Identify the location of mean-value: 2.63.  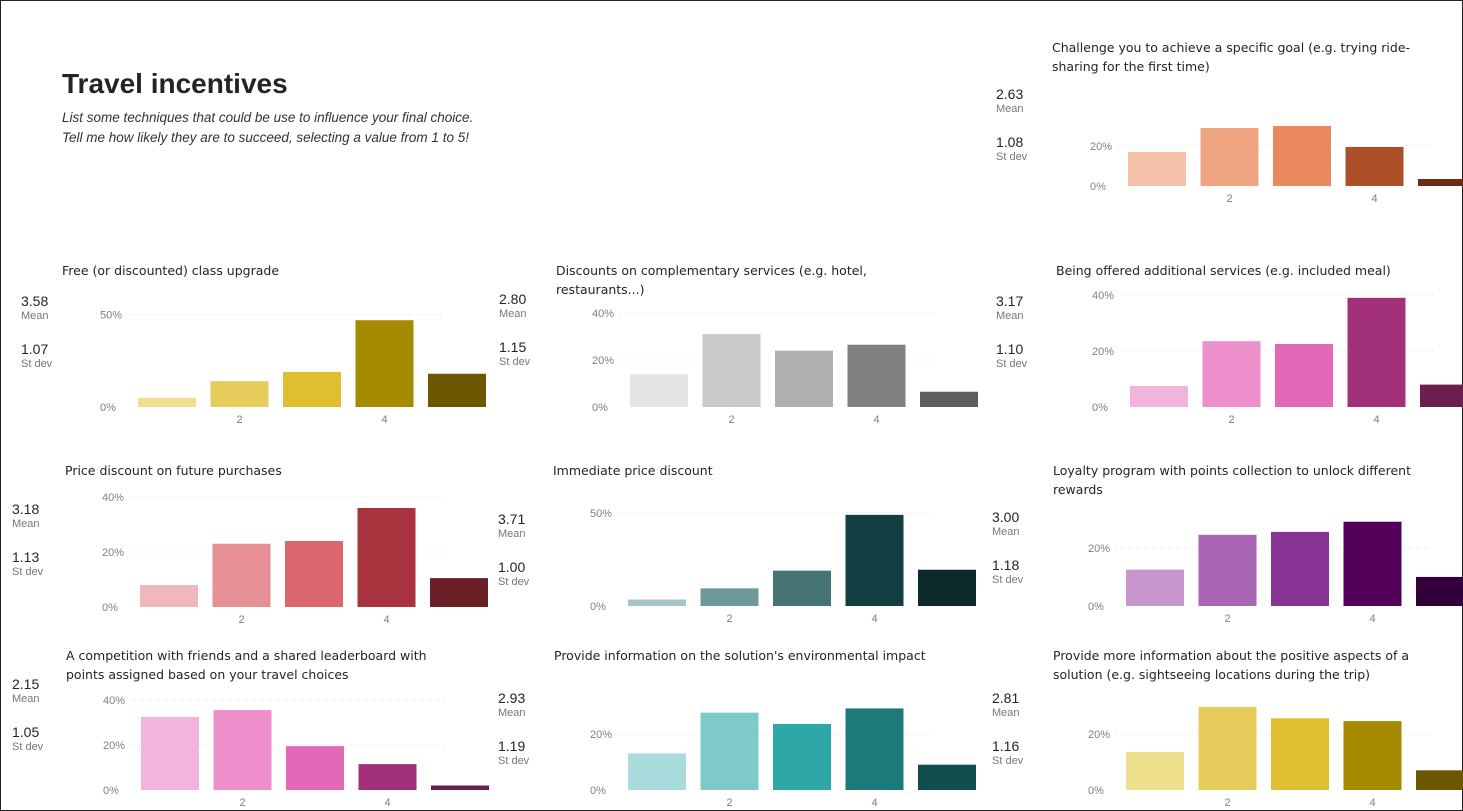
(1010, 94).